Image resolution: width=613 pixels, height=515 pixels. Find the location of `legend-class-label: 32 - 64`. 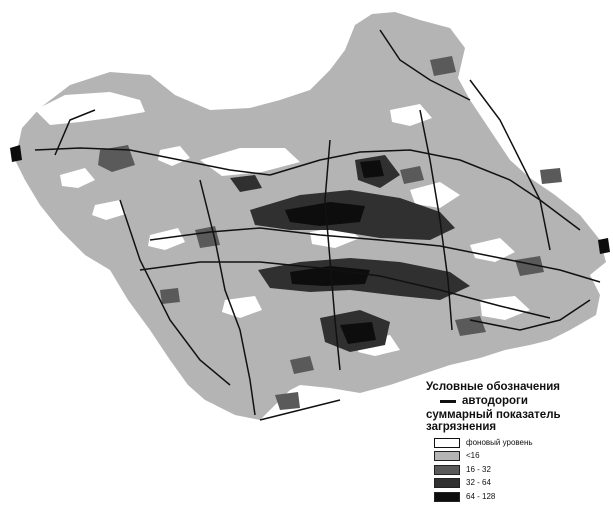

legend-class-label: 32 - 64 is located at coordinates (478, 483).